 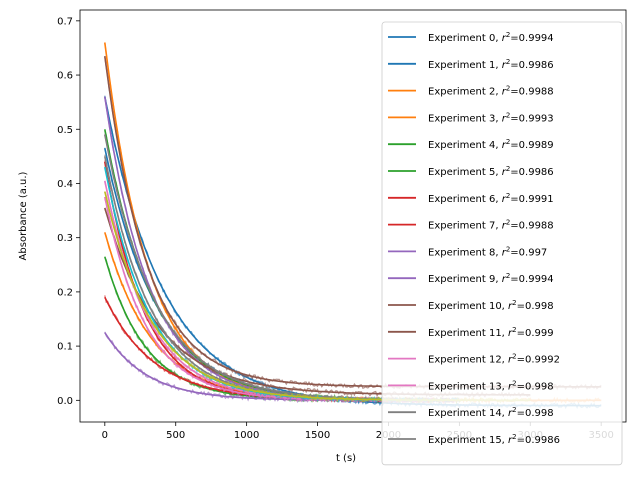 What do you see at coordinates (65, 292) in the screenshot?
I see `y-tick-label: 0.2` at bounding box center [65, 292].